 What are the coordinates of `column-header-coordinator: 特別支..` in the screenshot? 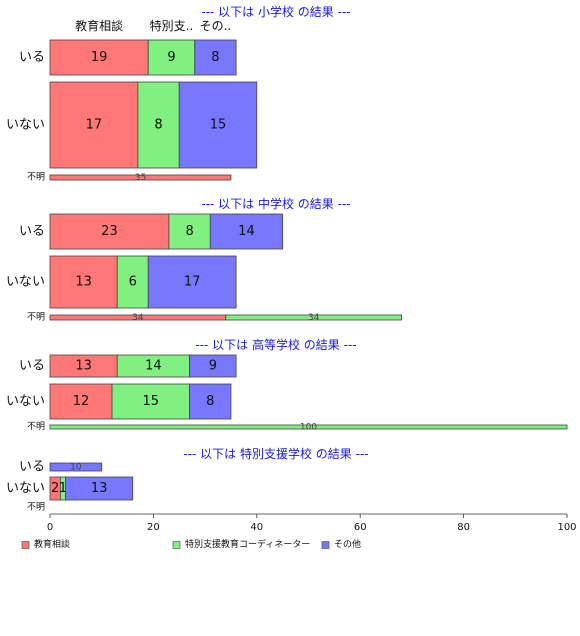 It's located at (172, 25).